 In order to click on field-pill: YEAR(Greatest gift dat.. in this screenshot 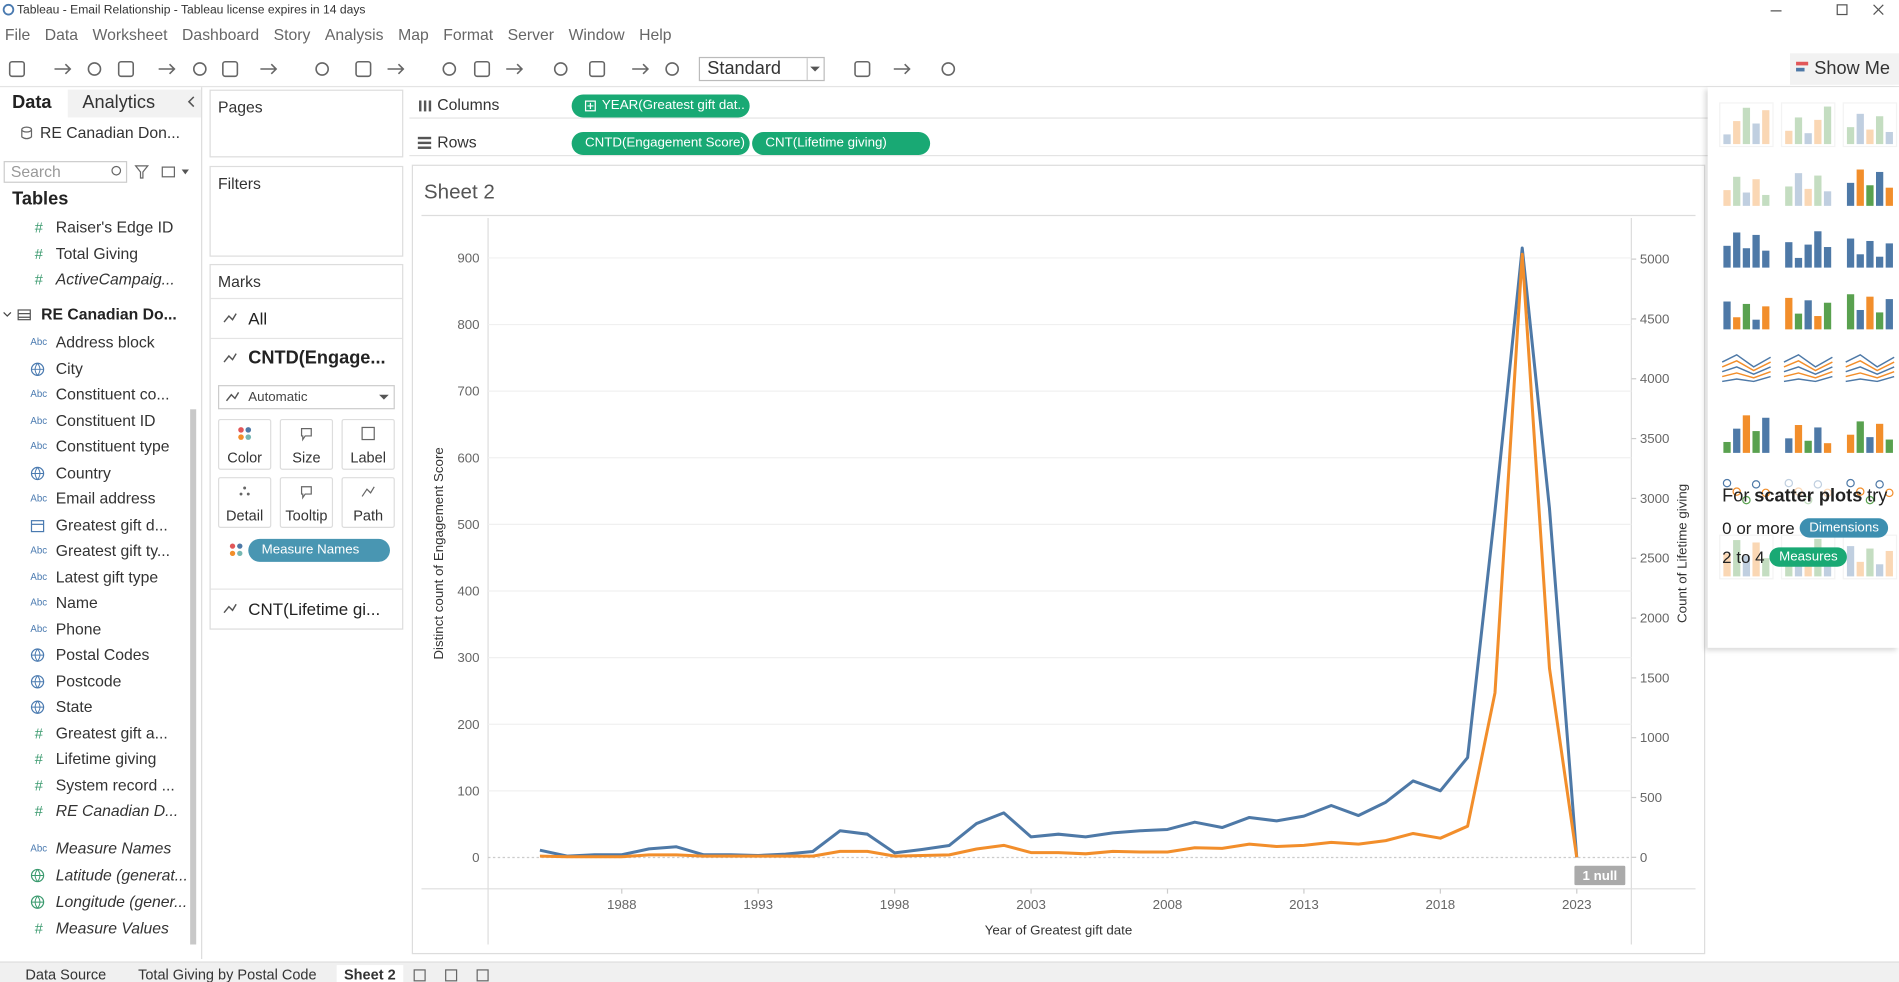, I will do `click(660, 106)`.